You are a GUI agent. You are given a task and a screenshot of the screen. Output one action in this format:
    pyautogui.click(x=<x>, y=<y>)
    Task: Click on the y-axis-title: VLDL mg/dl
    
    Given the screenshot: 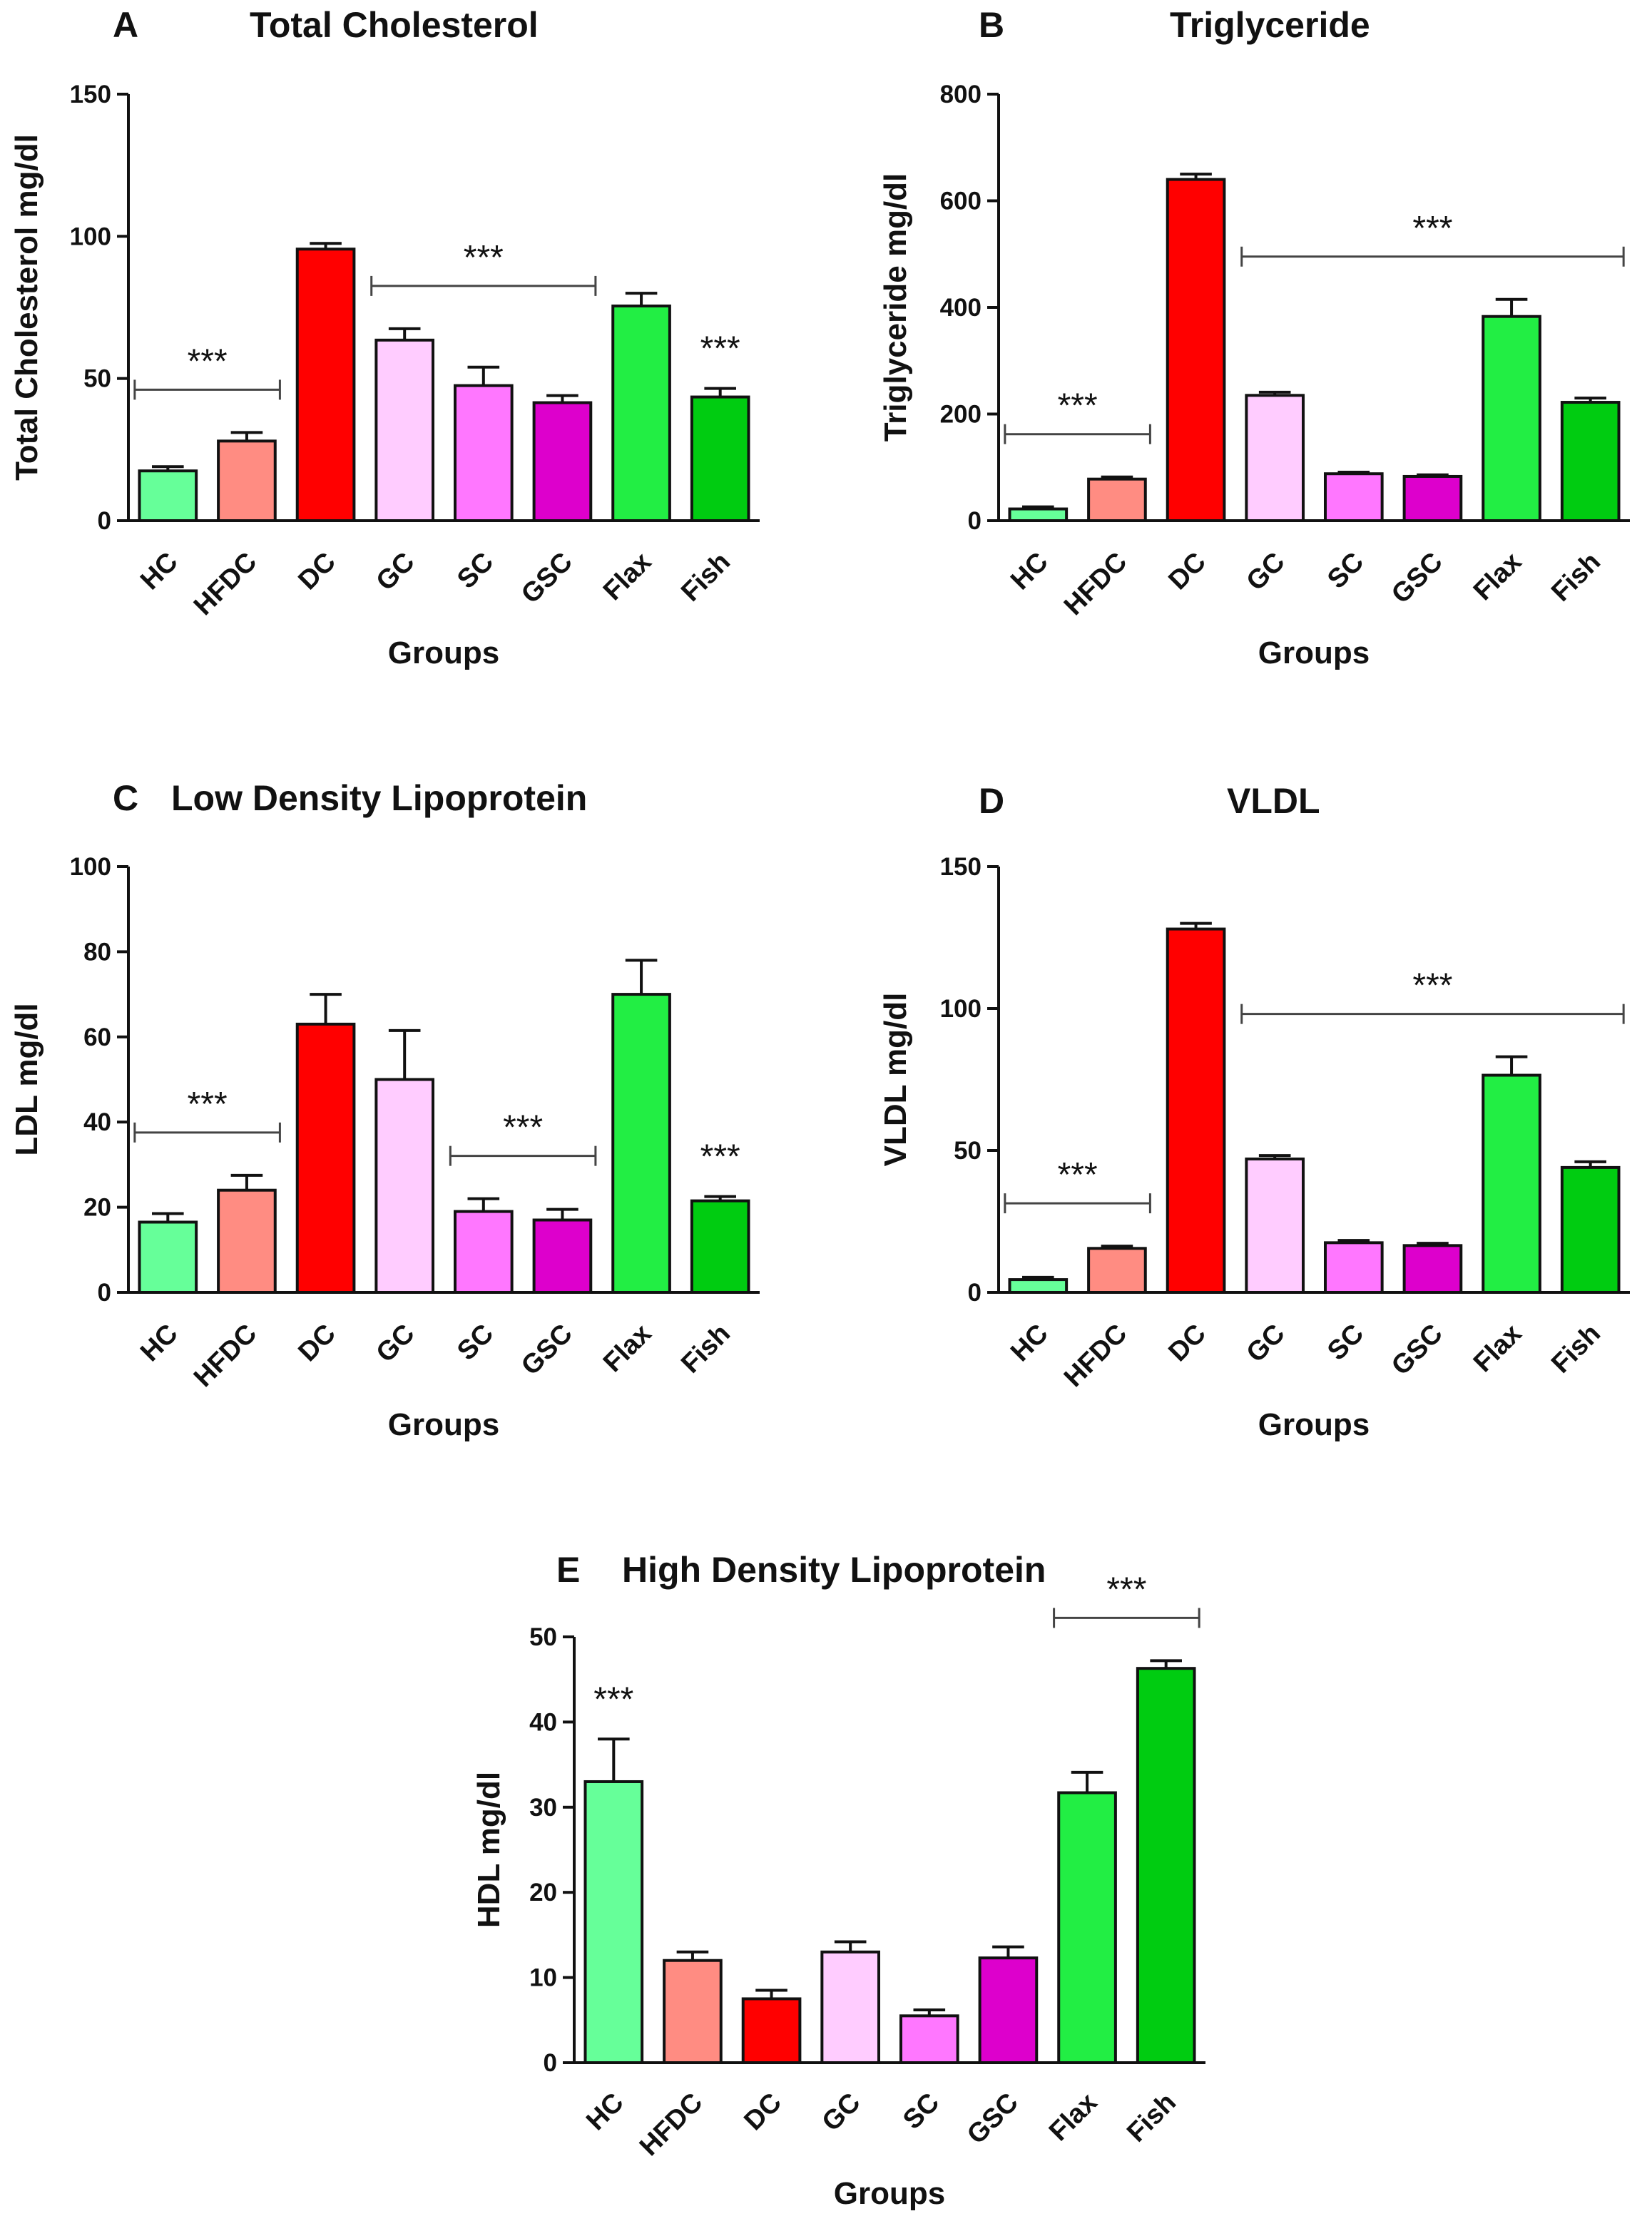 What is the action you would take?
    pyautogui.click(x=896, y=1080)
    